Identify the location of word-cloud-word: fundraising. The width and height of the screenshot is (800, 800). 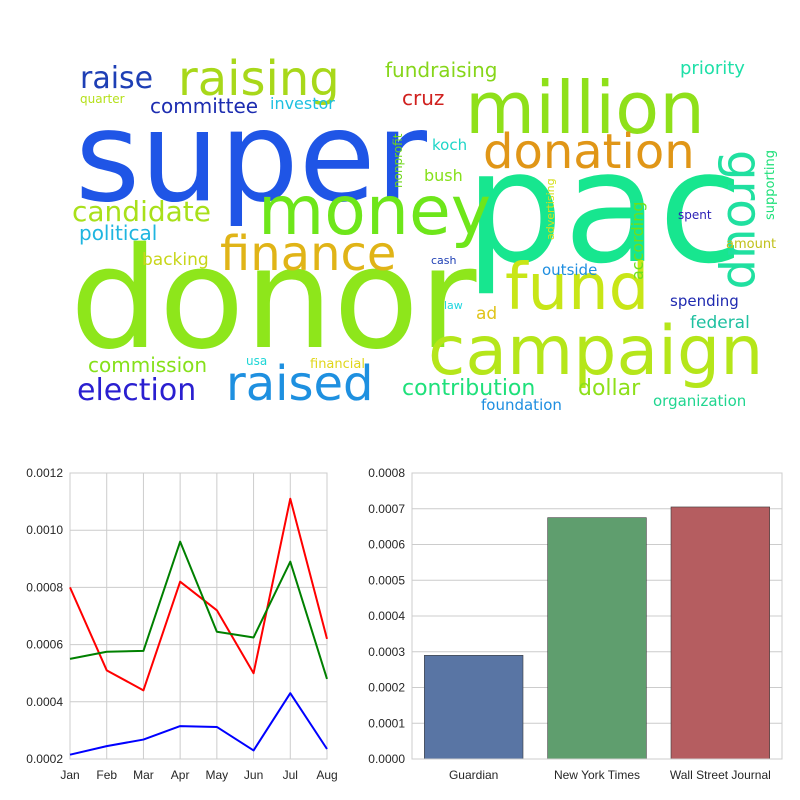
(441, 70).